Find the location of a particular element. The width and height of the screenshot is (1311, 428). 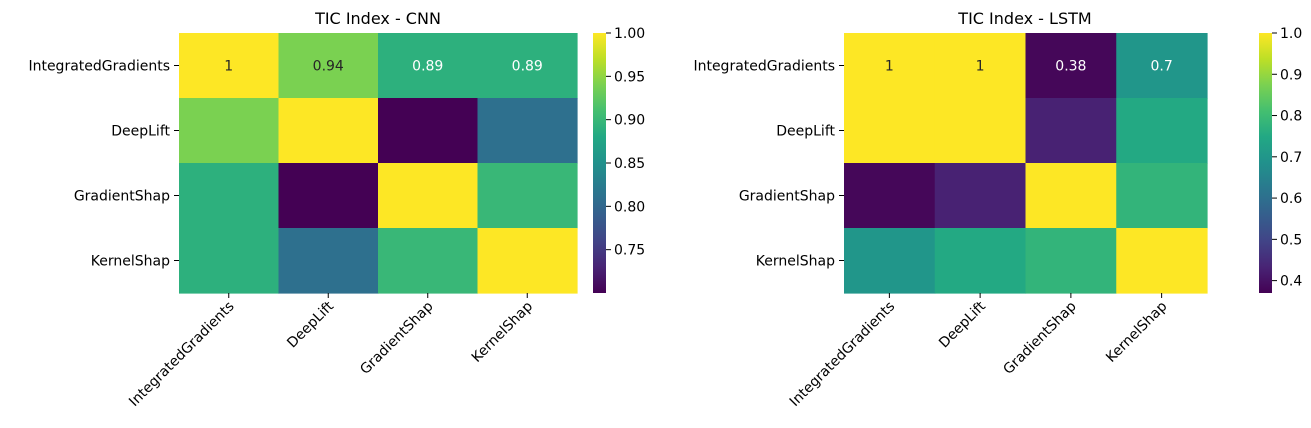

colorbar-lstm: 0.4 0.5 0.6 0.7 0.8 0.9 1.0 is located at coordinates (1280, 159).